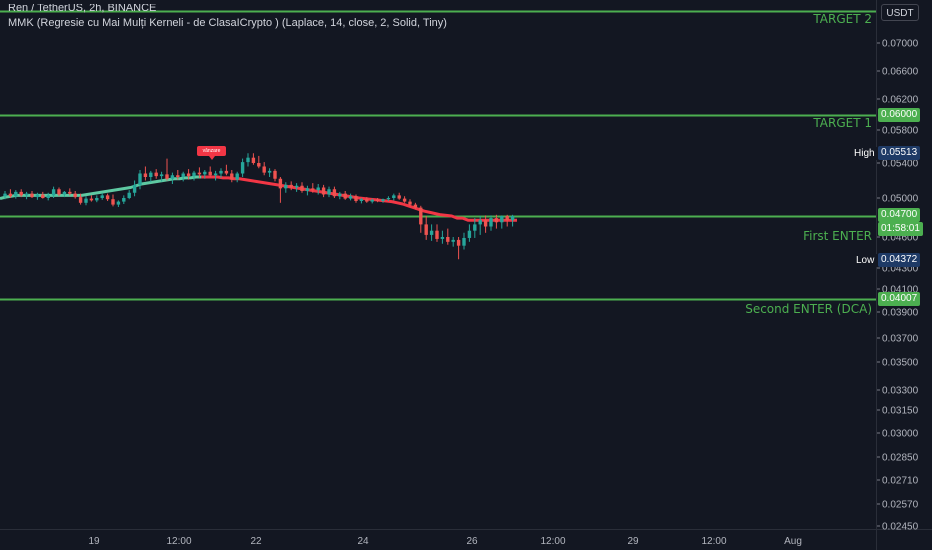 The height and width of the screenshot is (550, 932). Describe the element at coordinates (633, 541) in the screenshot. I see `time-axis-tick: 29` at that location.